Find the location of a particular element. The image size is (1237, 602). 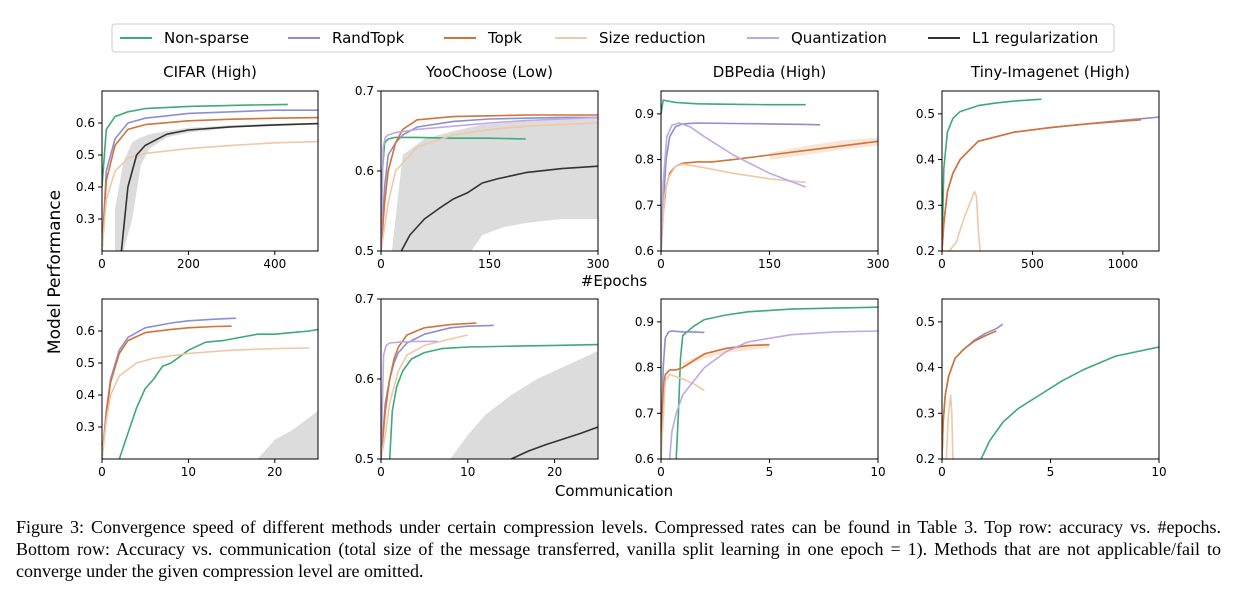

panel-1-plot-area is located at coordinates (210, 177).